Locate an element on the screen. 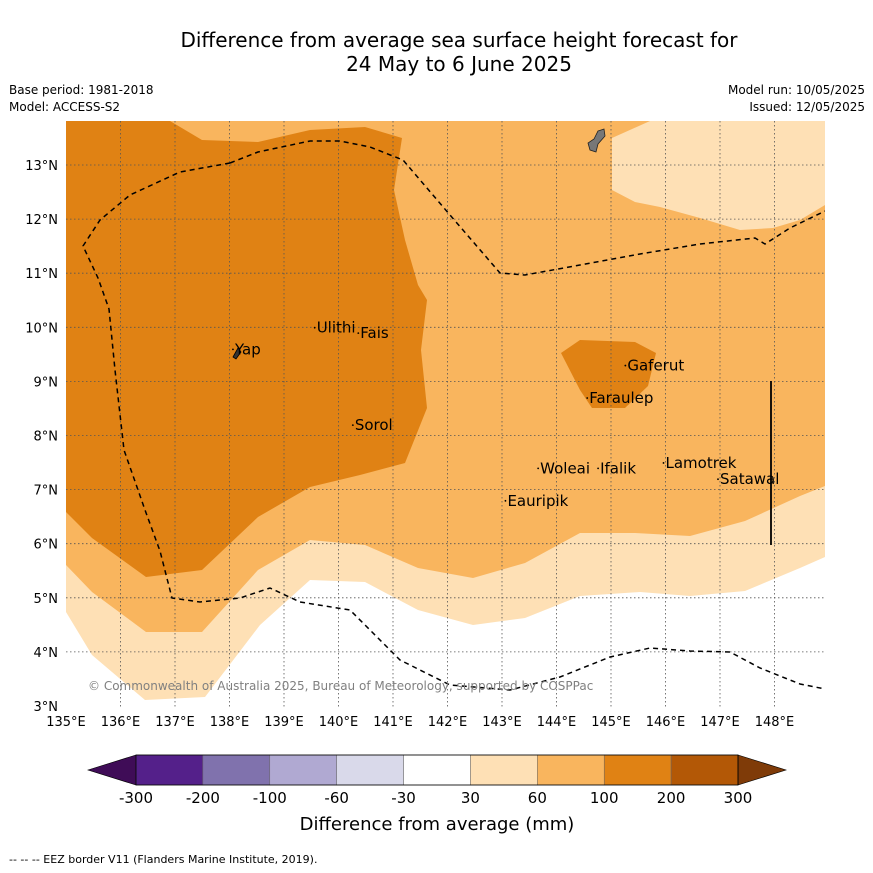 The width and height of the screenshot is (873, 873). place-label: Ifalik is located at coordinates (618, 468).